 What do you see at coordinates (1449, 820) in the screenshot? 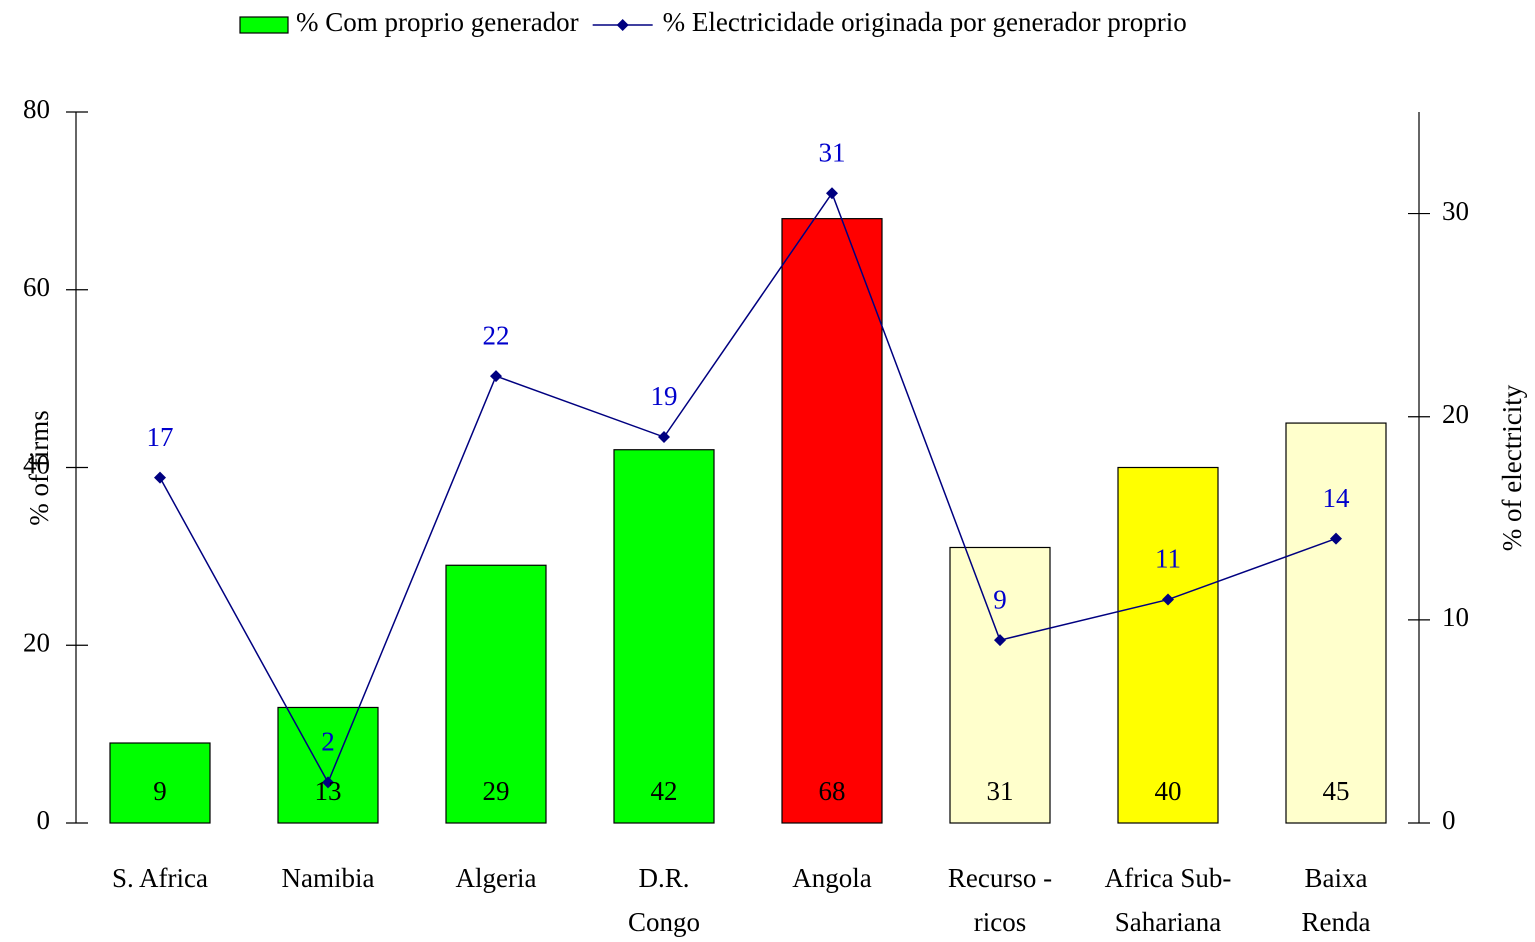
I see `y2-tick-label: 0` at bounding box center [1449, 820].